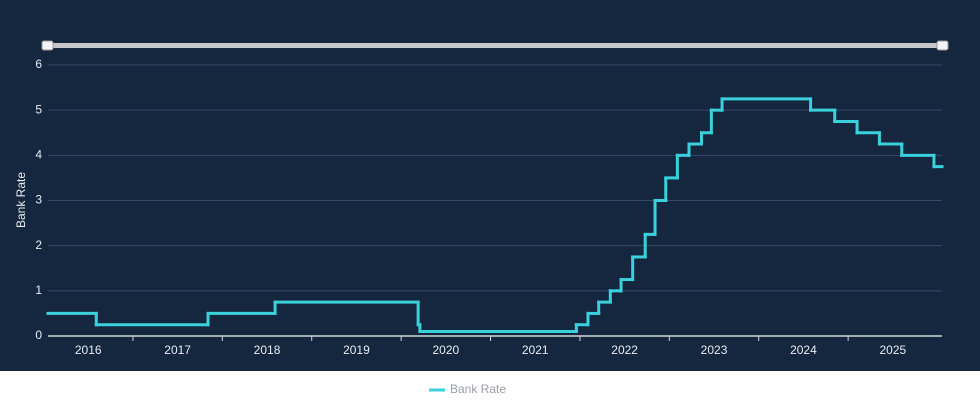 The width and height of the screenshot is (980, 419). What do you see at coordinates (624, 350) in the screenshot?
I see `x-tick-label: 2022` at bounding box center [624, 350].